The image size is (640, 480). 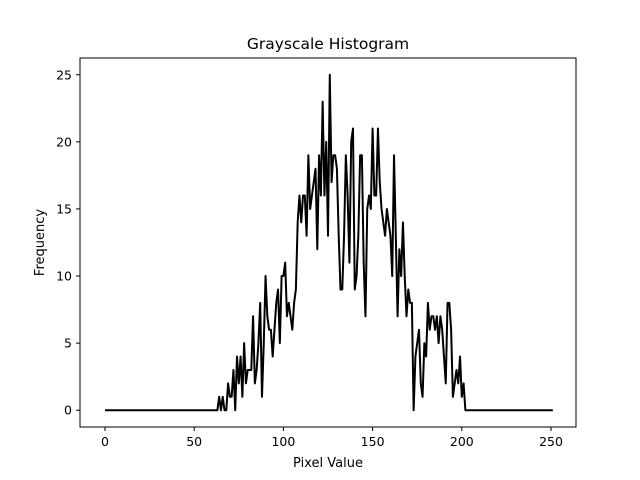 I want to click on chart-title: Grayscale Histogram, so click(x=328, y=44).